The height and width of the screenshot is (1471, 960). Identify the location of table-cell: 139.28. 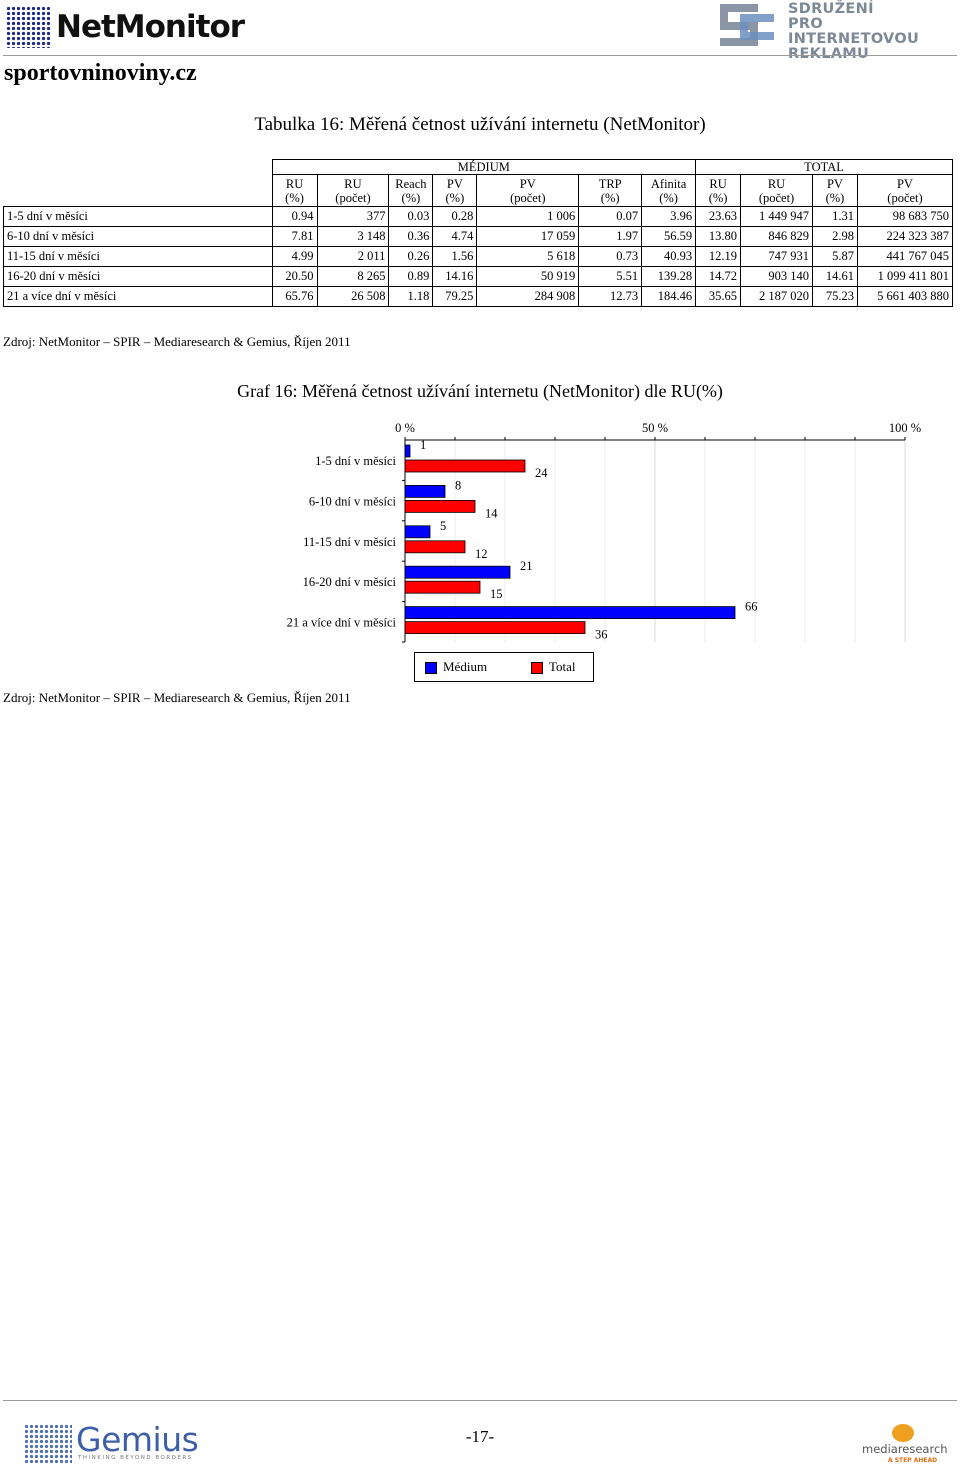
(669, 276).